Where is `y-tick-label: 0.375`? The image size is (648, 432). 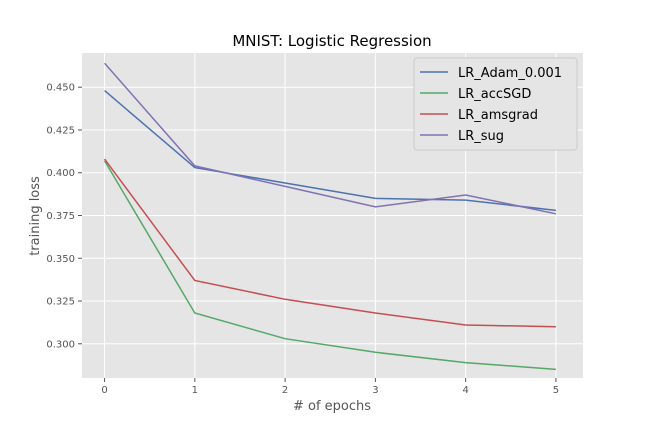 y-tick-label: 0.375 is located at coordinates (60, 216).